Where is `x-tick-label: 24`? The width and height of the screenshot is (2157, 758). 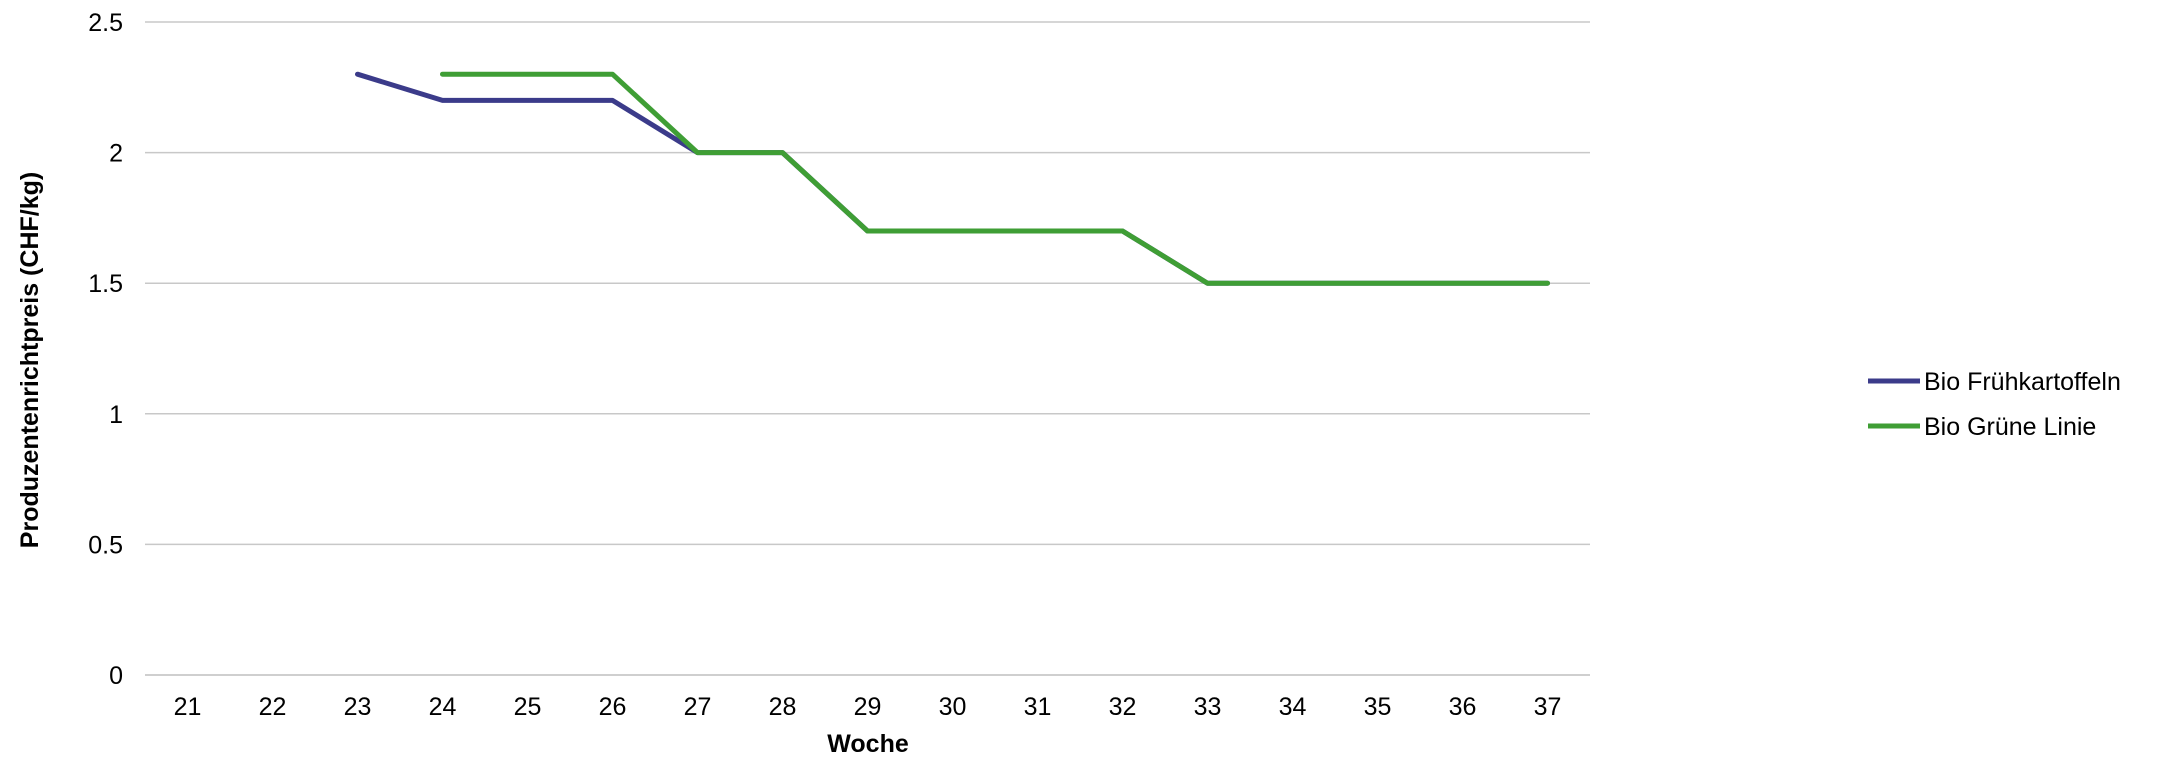
x-tick-label: 24 is located at coordinates (443, 707).